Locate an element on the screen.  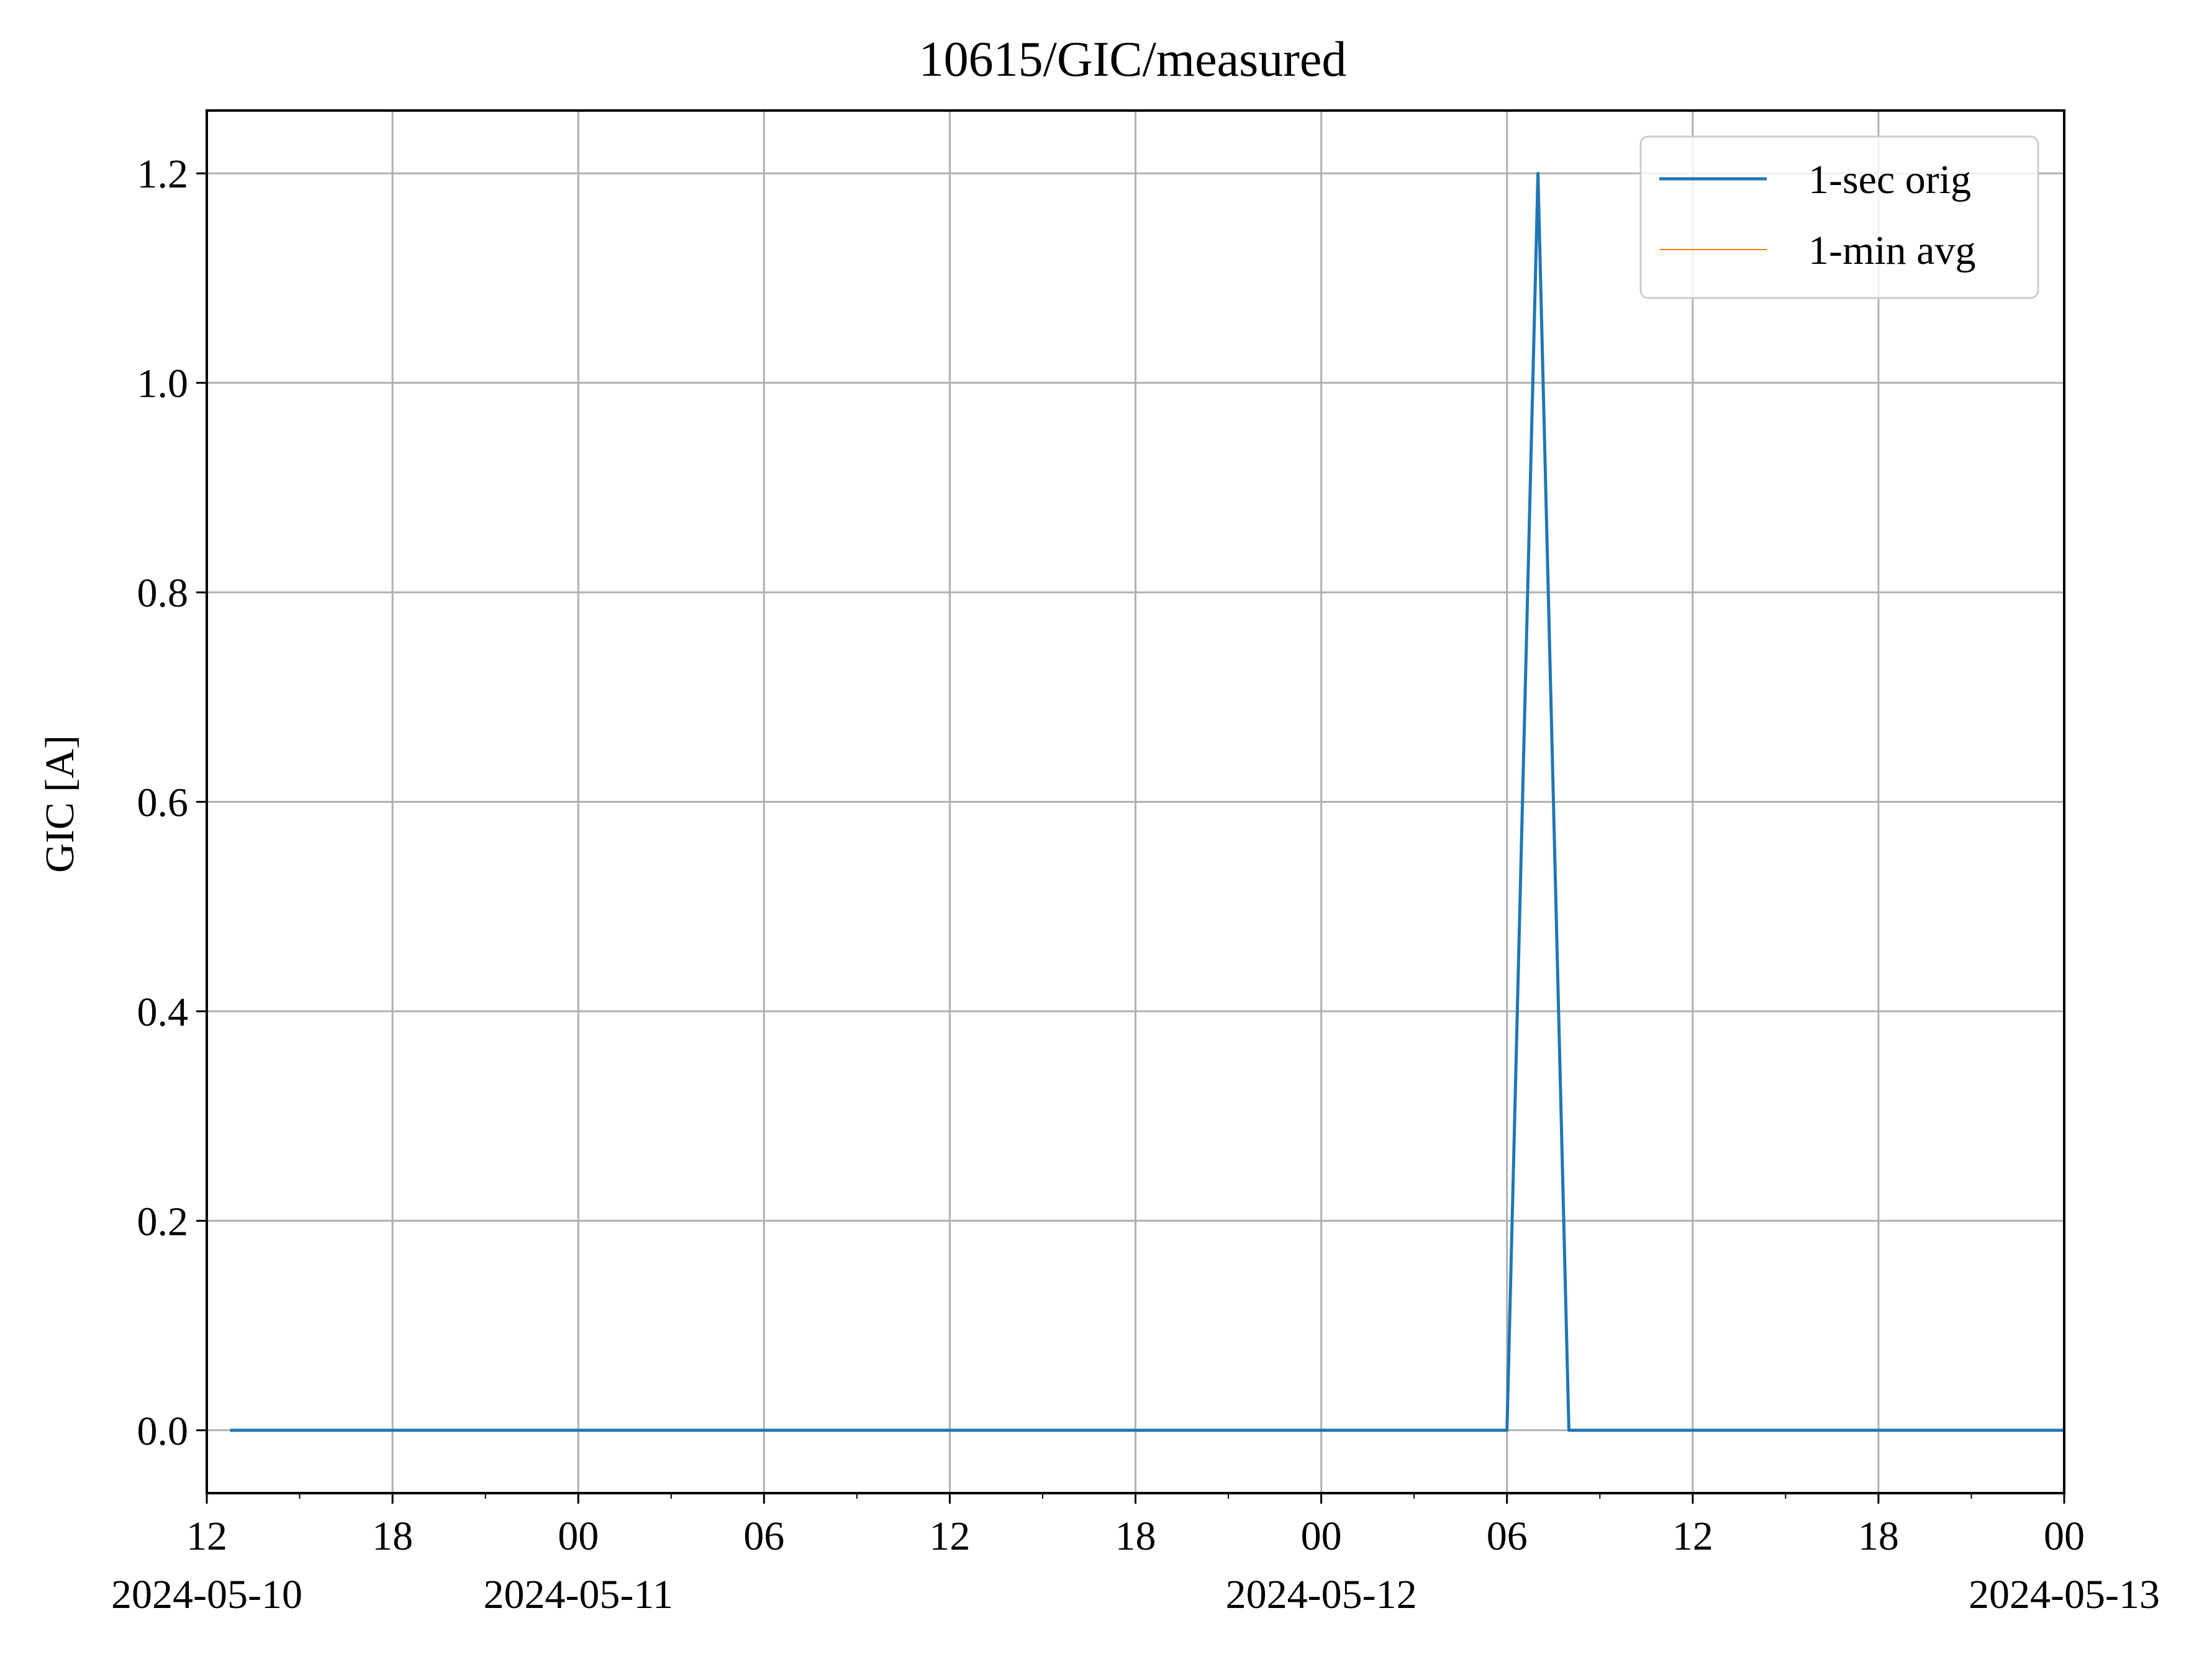
y-axis-ticks: 0.0 0.2 0.4 0.6 0.8 1.0 1.2 is located at coordinates (172, 802).